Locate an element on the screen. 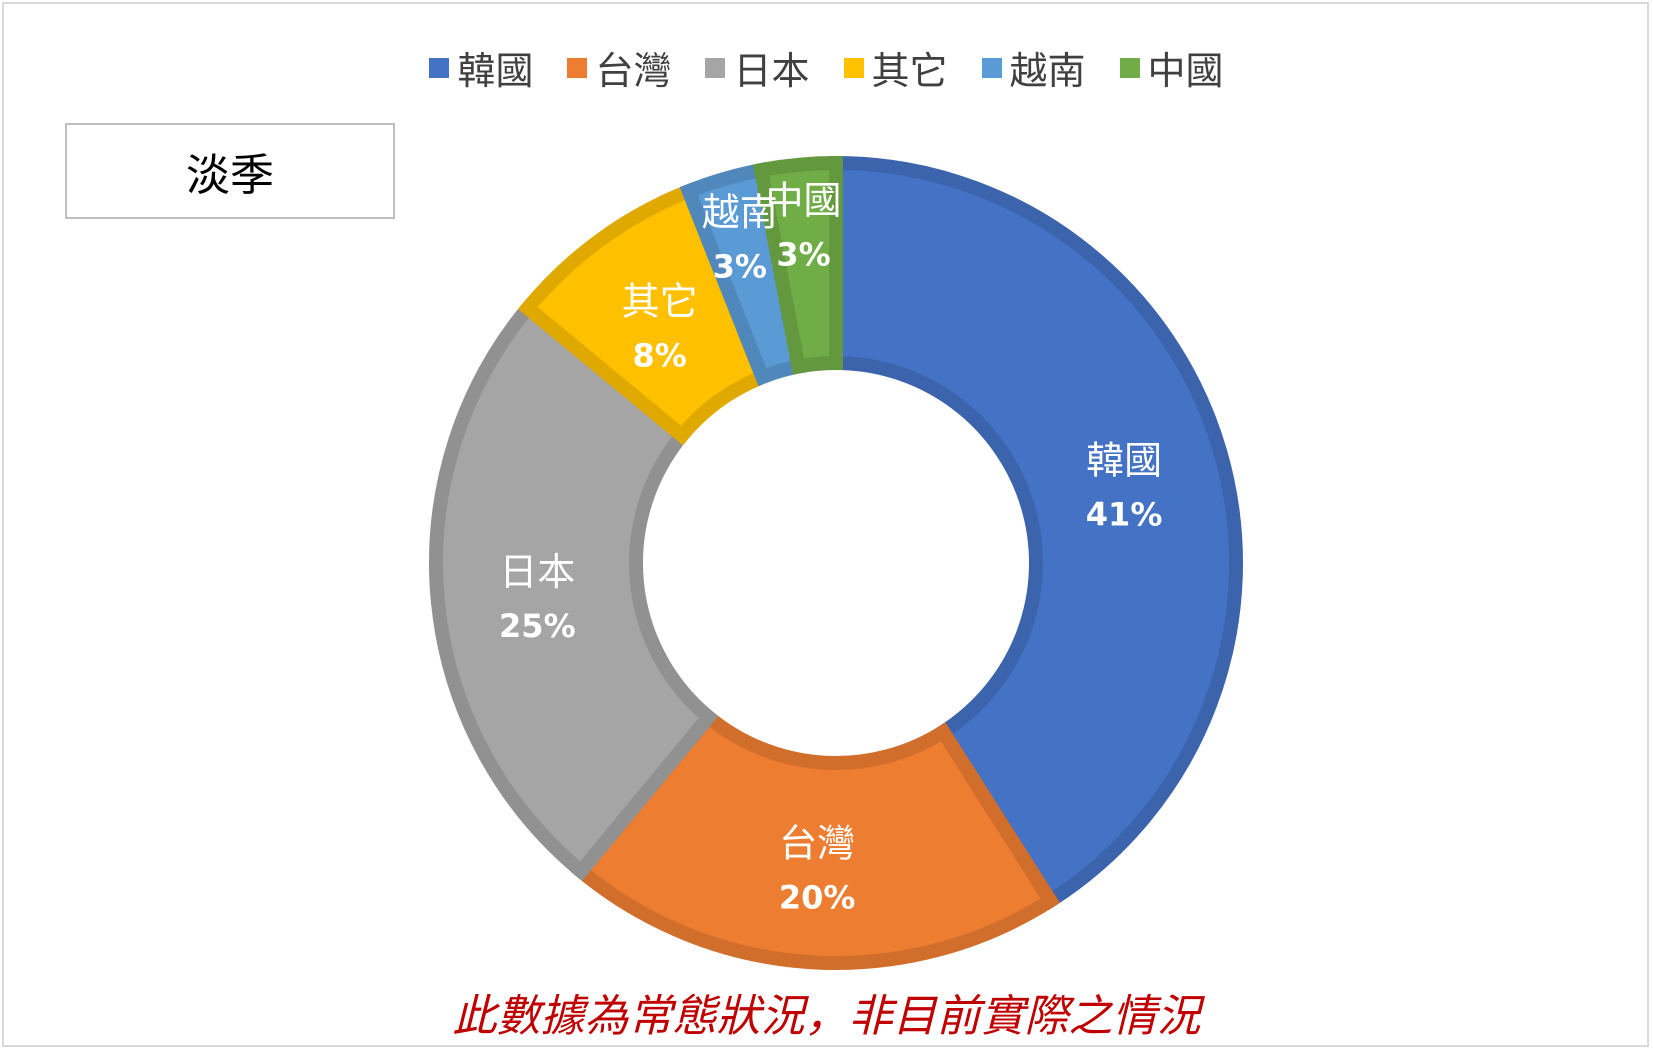 The image size is (1653, 1051). slice-label-percent: 25% is located at coordinates (537, 626).